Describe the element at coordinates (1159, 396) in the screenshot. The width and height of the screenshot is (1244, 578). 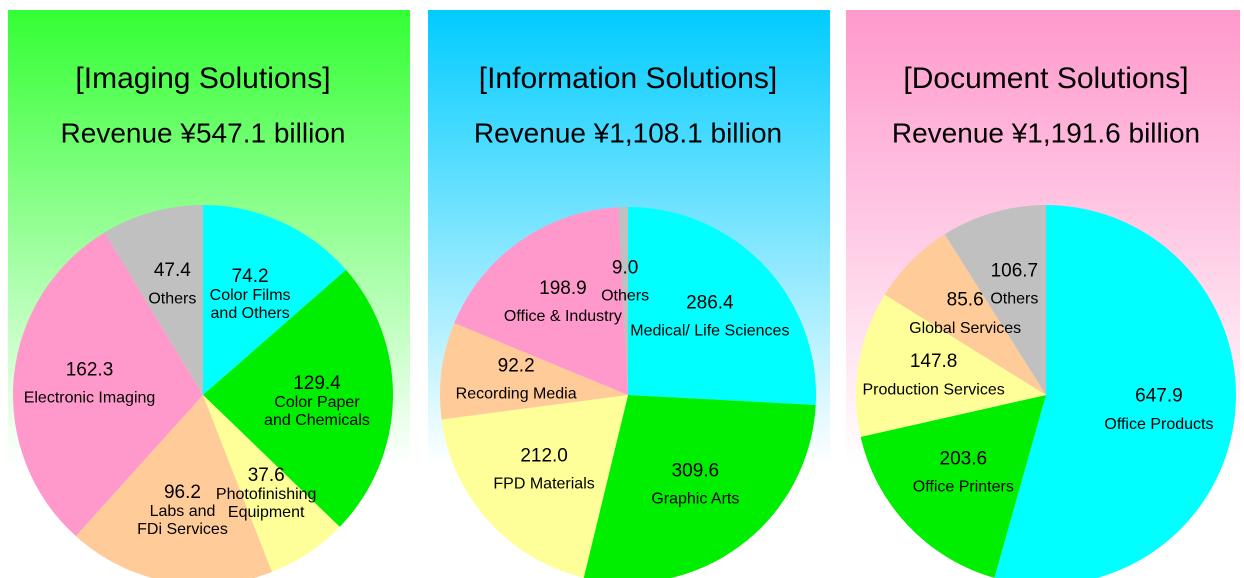
I see `data-label: 647.9` at that location.